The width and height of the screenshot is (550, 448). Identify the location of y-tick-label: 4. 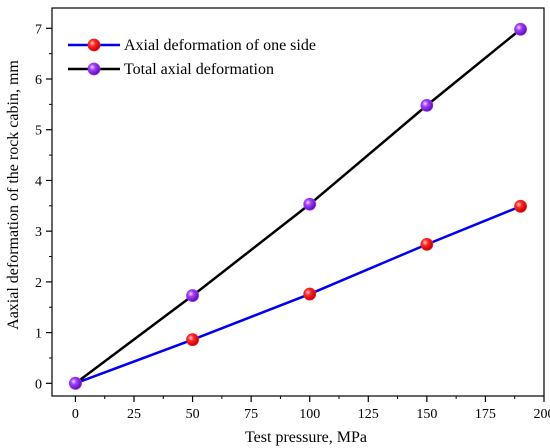
(38, 181).